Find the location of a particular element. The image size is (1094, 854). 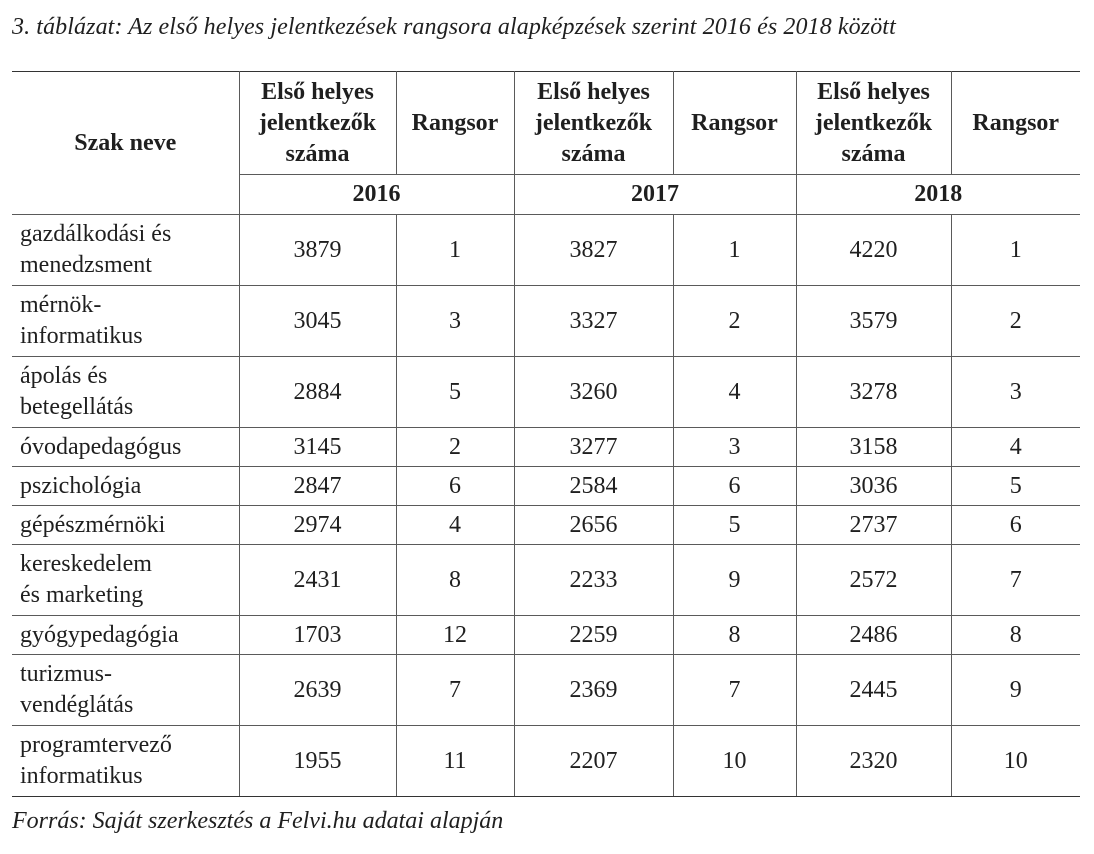

rank-2017-cell: 2 is located at coordinates (734, 321).